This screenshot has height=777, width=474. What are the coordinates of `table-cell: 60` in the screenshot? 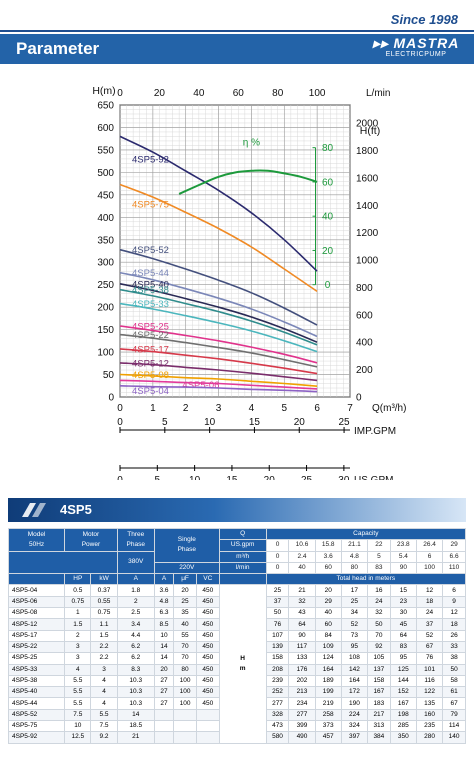 It's located at (328, 624).